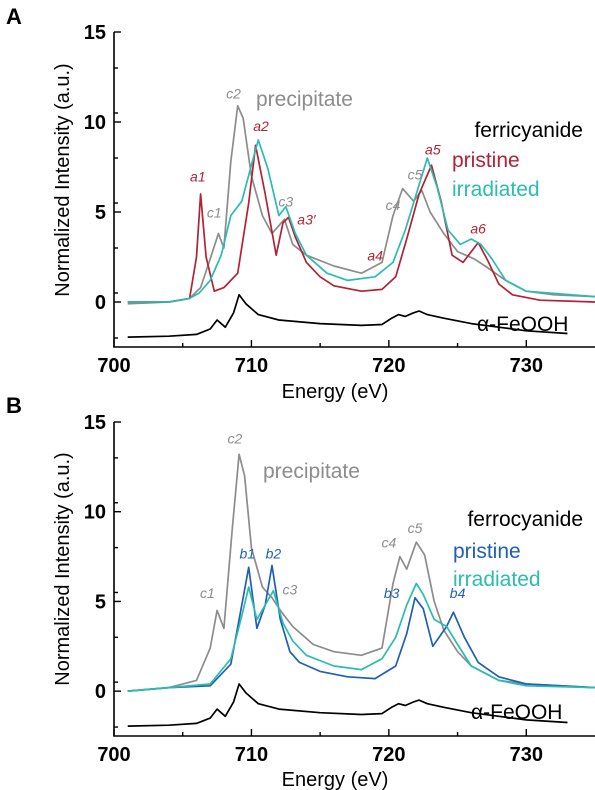 Image resolution: width=595 pixels, height=790 pixels. What do you see at coordinates (14, 16) in the screenshot?
I see `panel-letter: A` at bounding box center [14, 16].